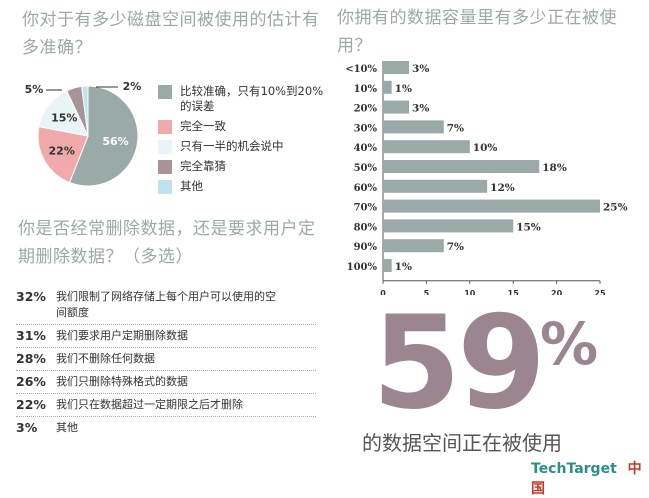 Image resolution: width=649 pixels, height=498 pixels. I want to click on bar-category-label: 40%, so click(366, 148).